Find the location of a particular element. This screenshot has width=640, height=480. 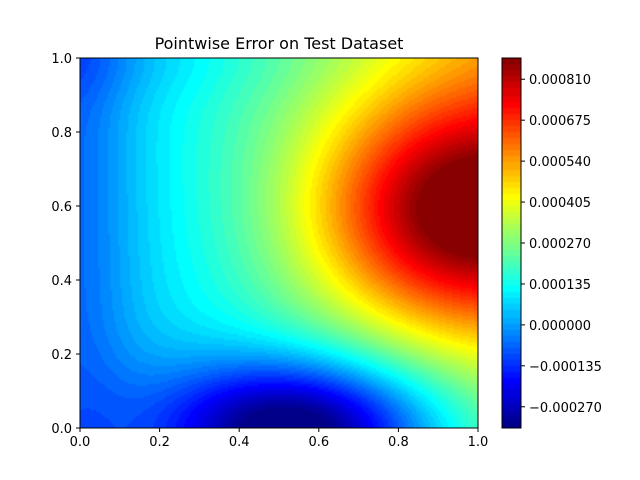

x-tick-label: 0.2 is located at coordinates (159, 442).